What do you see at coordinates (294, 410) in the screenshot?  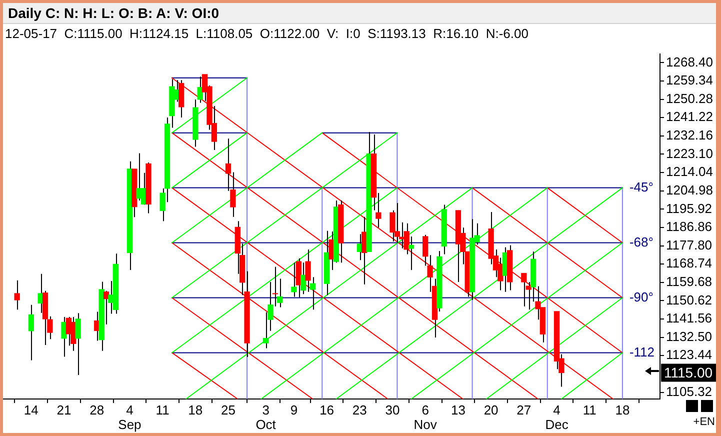 I see `x-tick-label: 9` at bounding box center [294, 410].